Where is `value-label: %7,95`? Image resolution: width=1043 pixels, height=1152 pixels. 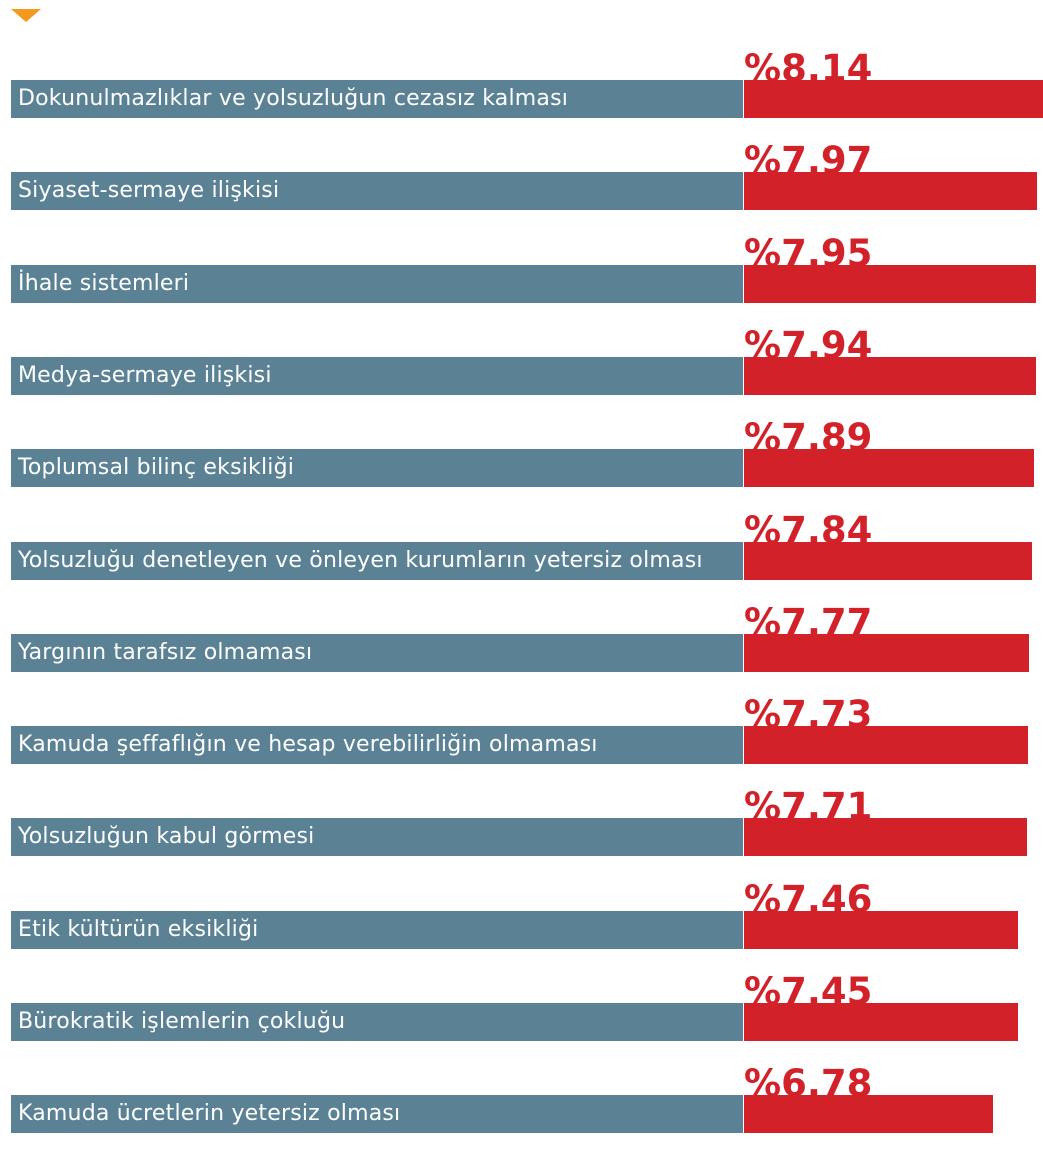
value-label: %7,95 is located at coordinates (808, 248).